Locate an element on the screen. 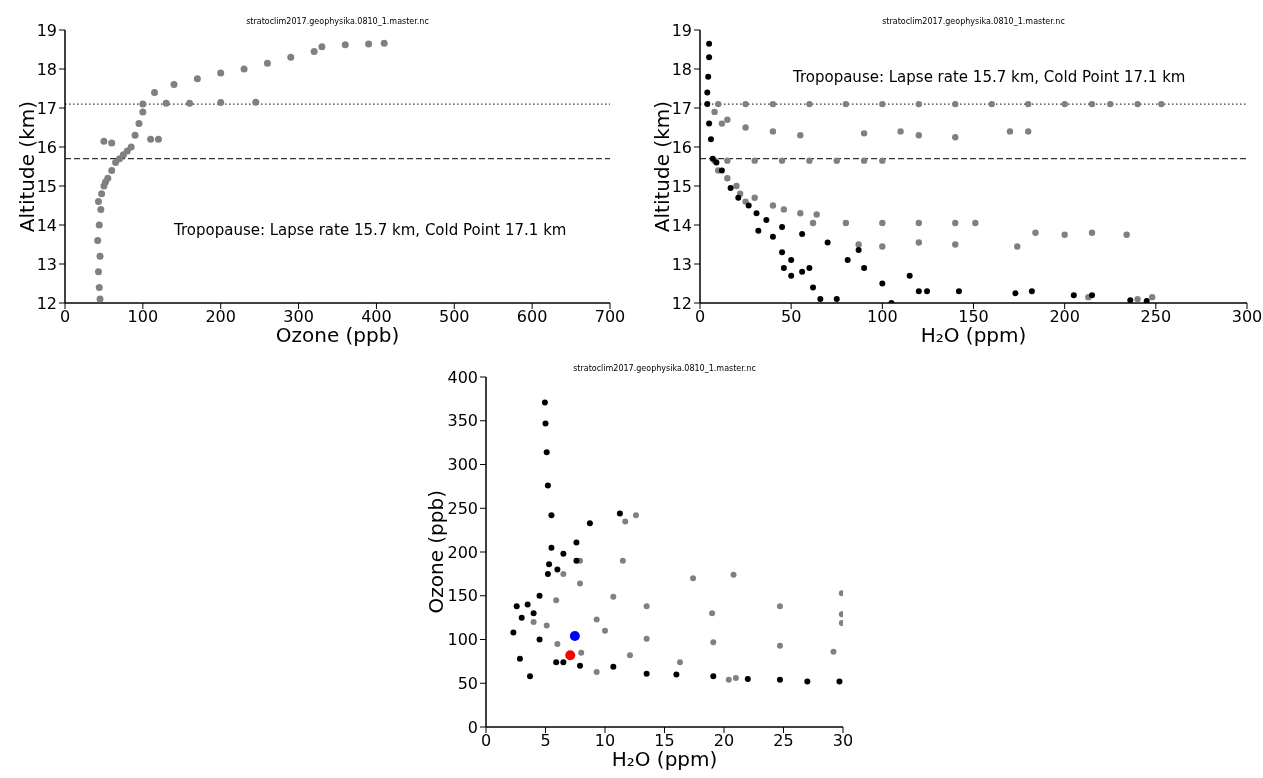  x-tick-label: 30 is located at coordinates (843, 741).